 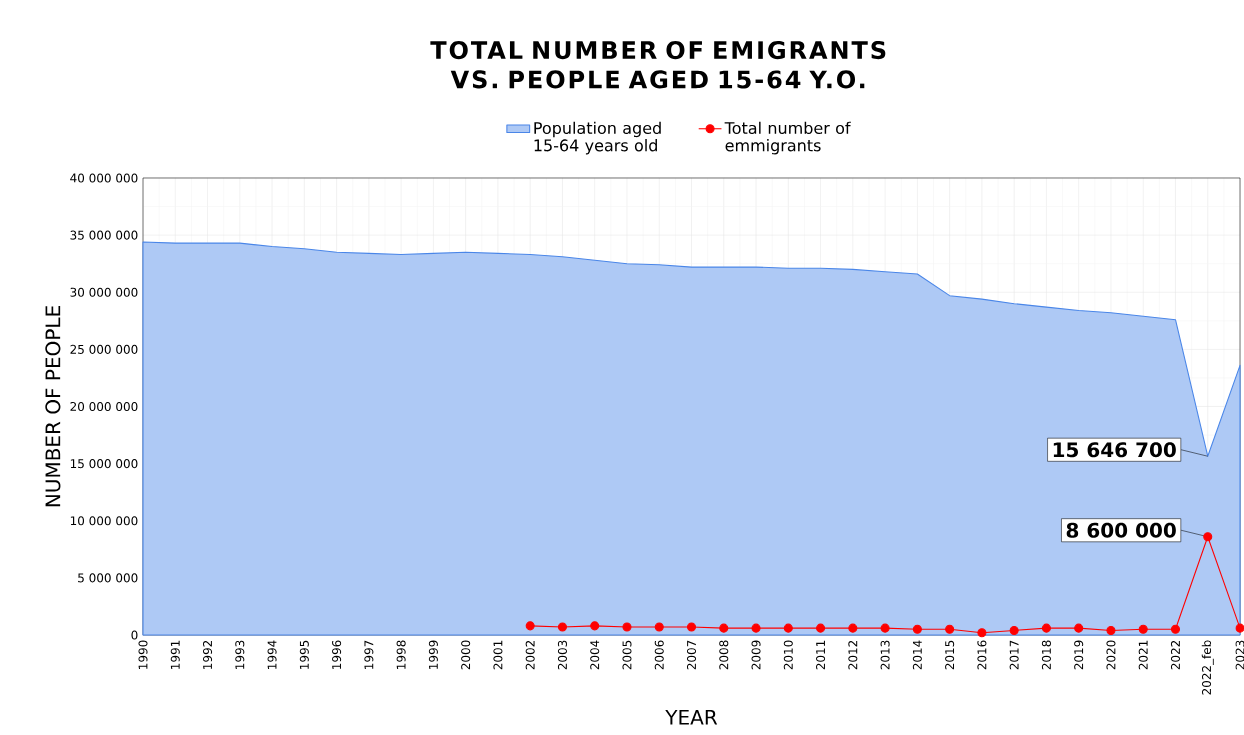 I want to click on x-tick-label: 2010, so click(x=788, y=655).